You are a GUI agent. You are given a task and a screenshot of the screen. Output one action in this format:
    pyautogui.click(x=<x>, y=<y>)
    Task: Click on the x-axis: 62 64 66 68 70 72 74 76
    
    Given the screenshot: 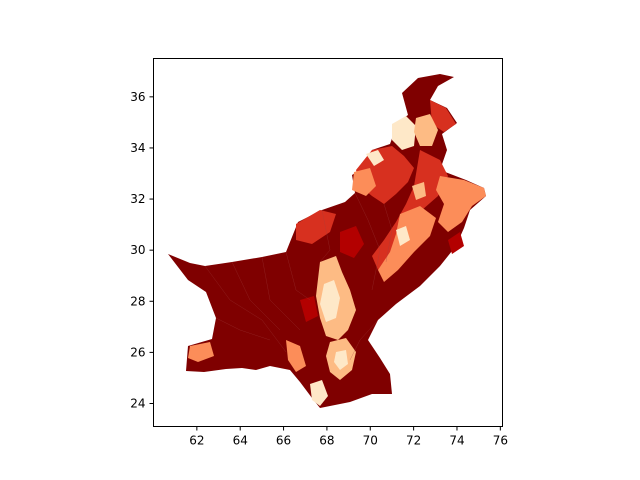 What is the action you would take?
    pyautogui.click(x=348, y=437)
    